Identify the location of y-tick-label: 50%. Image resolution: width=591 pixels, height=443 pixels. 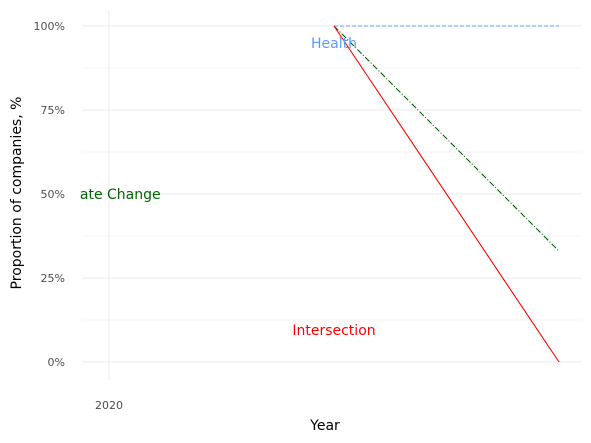
(53, 194).